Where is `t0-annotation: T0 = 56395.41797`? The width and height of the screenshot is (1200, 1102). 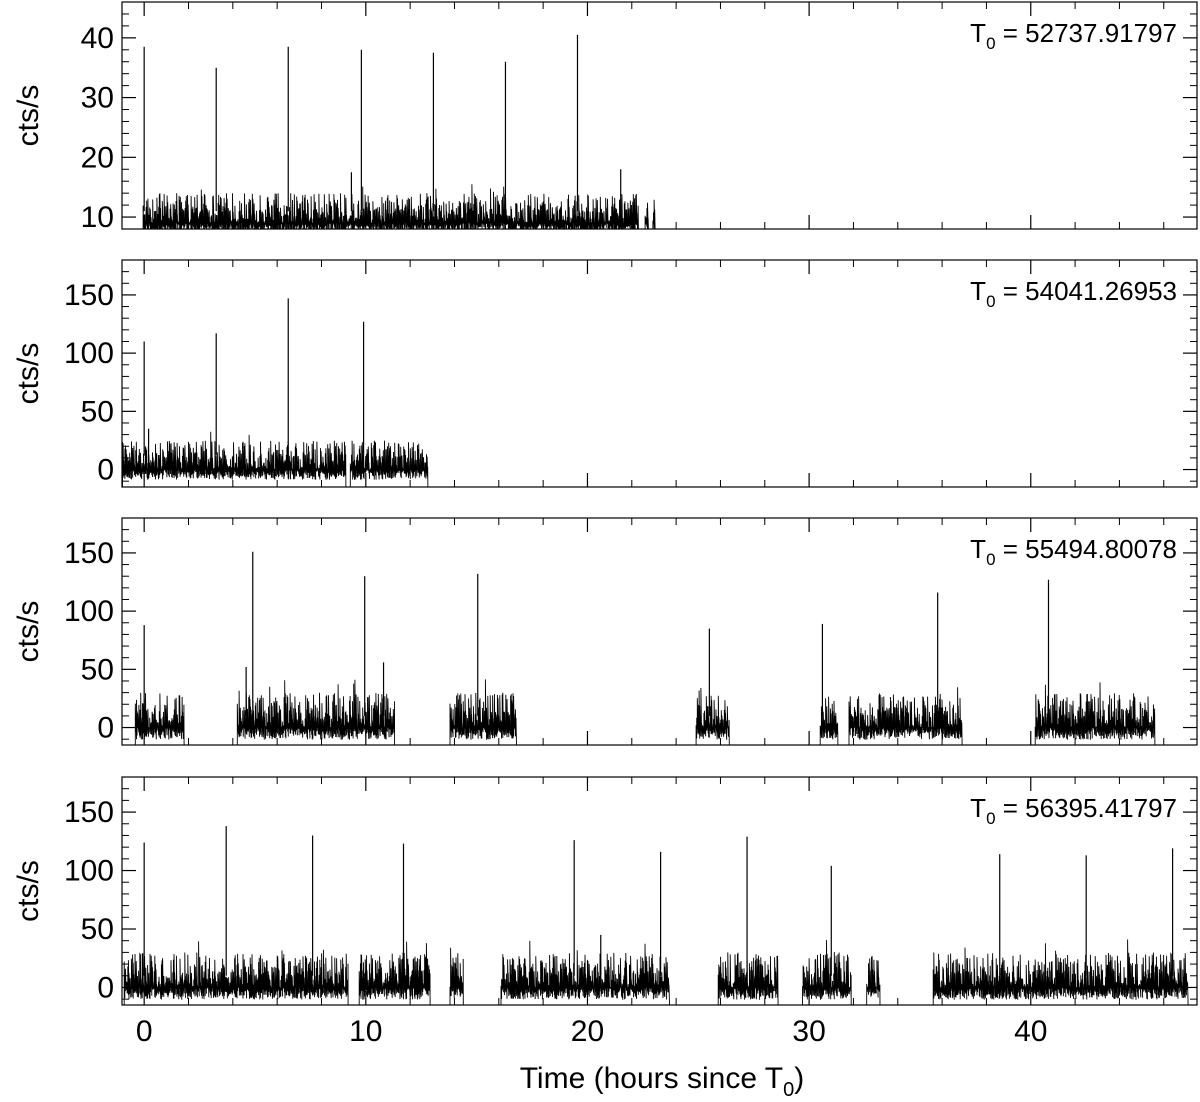
t0-annotation: T0 = 56395.41797 is located at coordinates (1073, 810).